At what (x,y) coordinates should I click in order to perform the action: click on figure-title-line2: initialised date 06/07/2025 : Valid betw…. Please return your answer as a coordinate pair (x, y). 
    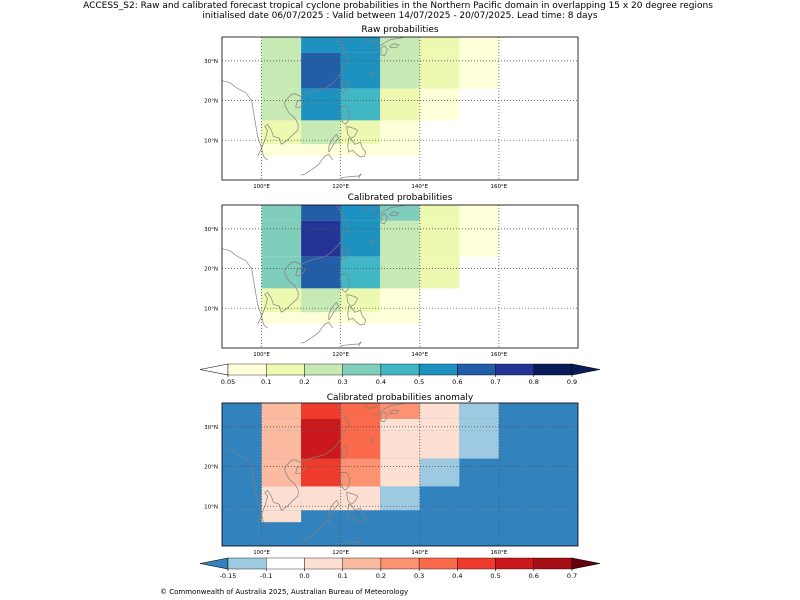
    Looking at the image, I should click on (399, 16).